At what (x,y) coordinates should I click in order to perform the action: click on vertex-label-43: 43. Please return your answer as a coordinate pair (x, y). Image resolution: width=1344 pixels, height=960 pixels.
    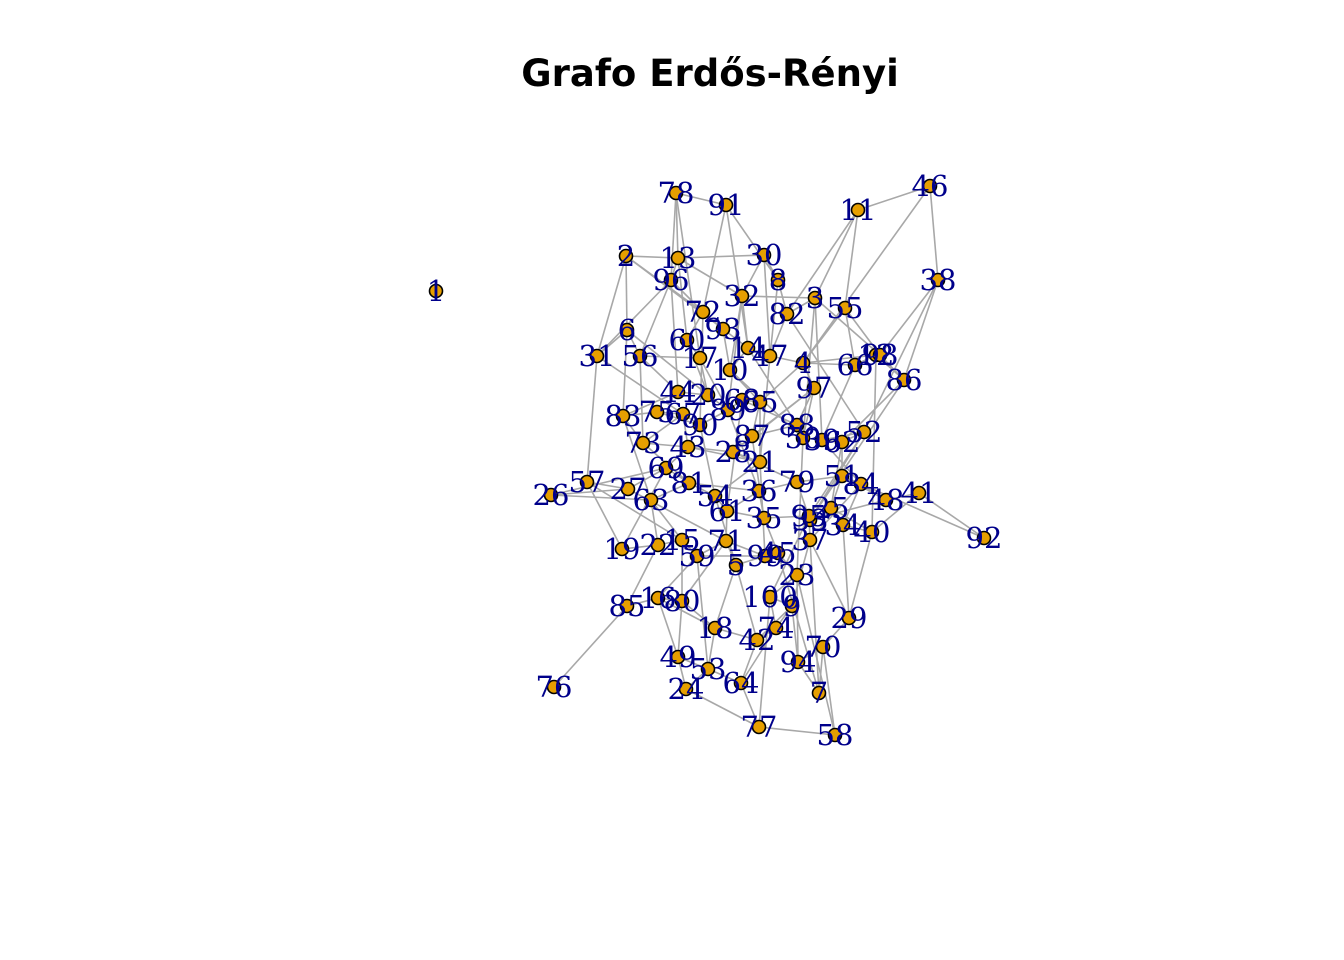
    Looking at the image, I should click on (688, 447).